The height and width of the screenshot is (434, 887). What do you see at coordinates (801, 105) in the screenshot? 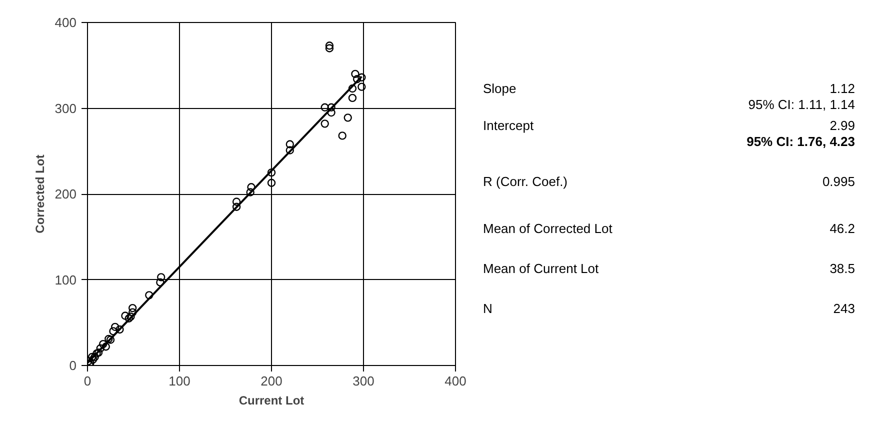
I see `text: 95% CI: 1.11, 1.14` at bounding box center [801, 105].